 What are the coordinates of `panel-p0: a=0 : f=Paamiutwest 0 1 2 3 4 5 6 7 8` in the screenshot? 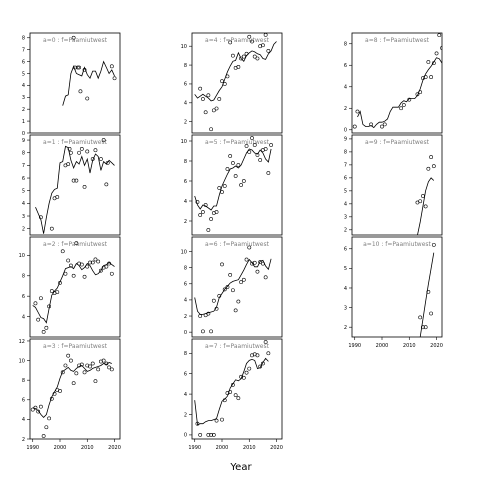 It's located at (71, 84).